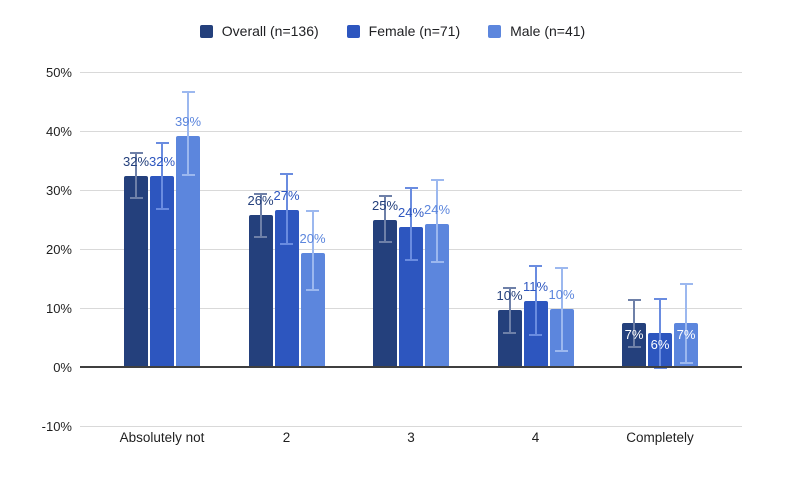  Describe the element at coordinates (58, 131) in the screenshot. I see `y-tick-label: 40%` at that location.